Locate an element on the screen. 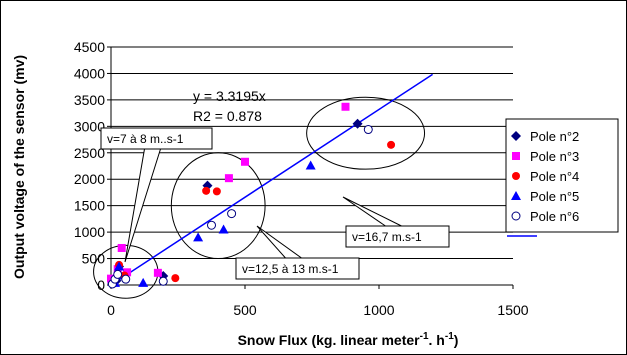 The image size is (627, 355). y-tick-label-2000: 2000 is located at coordinates (89, 179).